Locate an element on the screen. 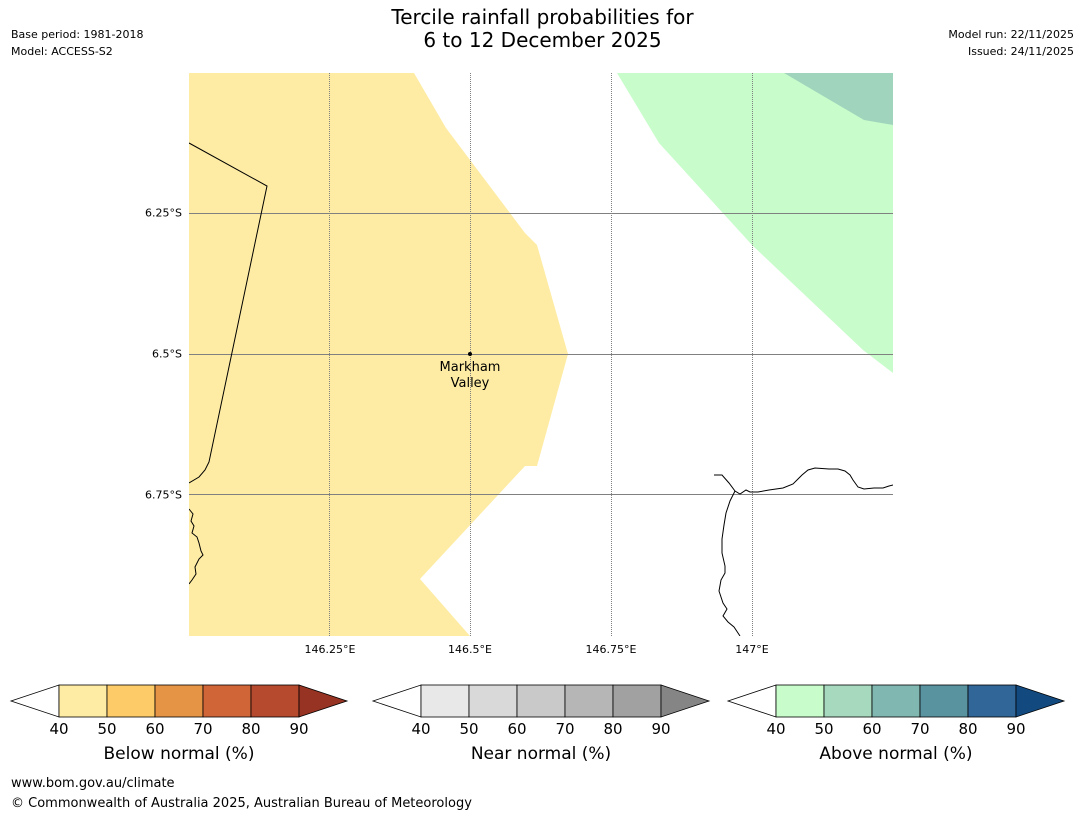 The image size is (1085, 816). colorbar-arrow-low is located at coordinates (751, 701).